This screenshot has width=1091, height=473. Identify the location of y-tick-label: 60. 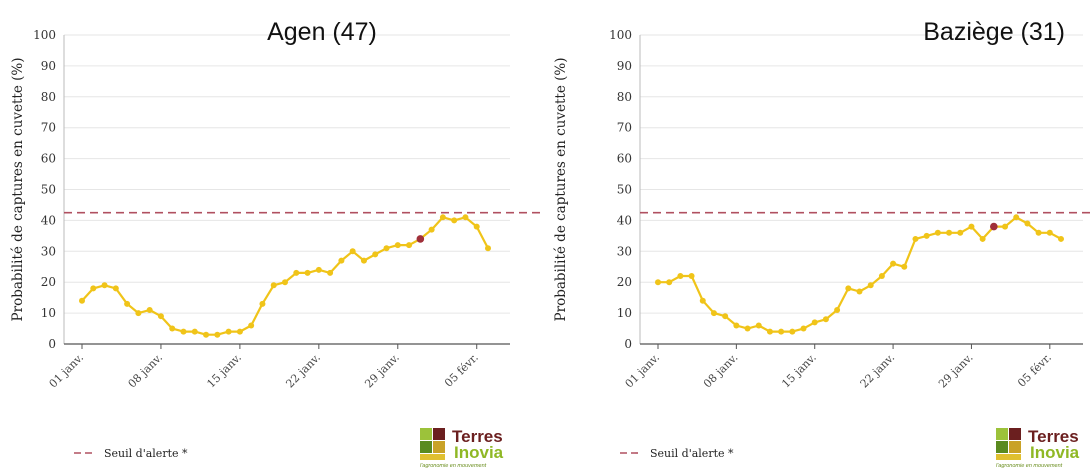
(624, 159).